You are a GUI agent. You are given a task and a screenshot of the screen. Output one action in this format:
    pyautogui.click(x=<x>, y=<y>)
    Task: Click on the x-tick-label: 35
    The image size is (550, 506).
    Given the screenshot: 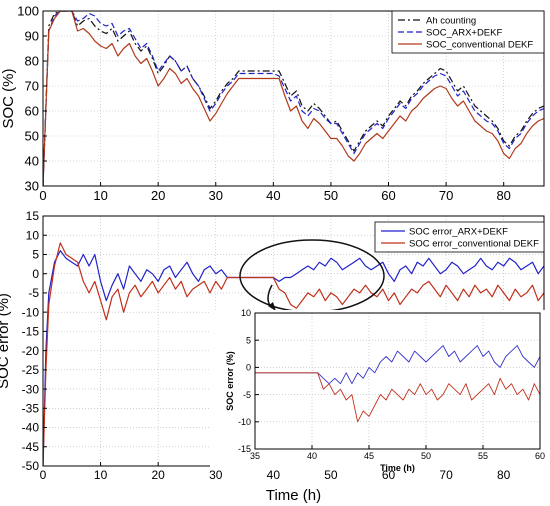 What is the action you would take?
    pyautogui.click(x=255, y=456)
    